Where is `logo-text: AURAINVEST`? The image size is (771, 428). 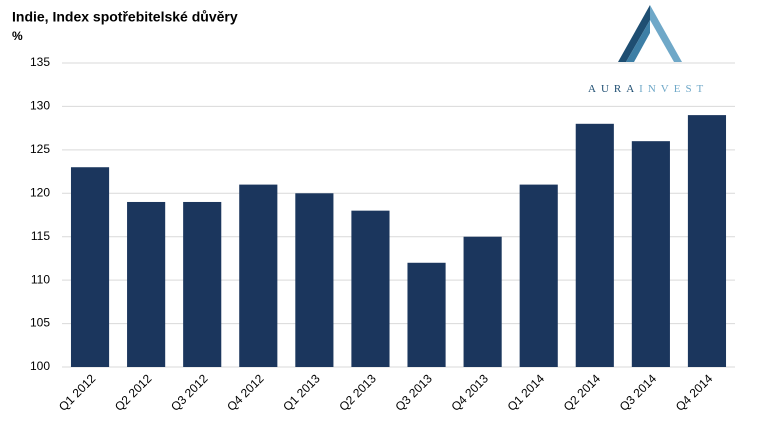
logo-text: AURAINVEST is located at coordinates (648, 89).